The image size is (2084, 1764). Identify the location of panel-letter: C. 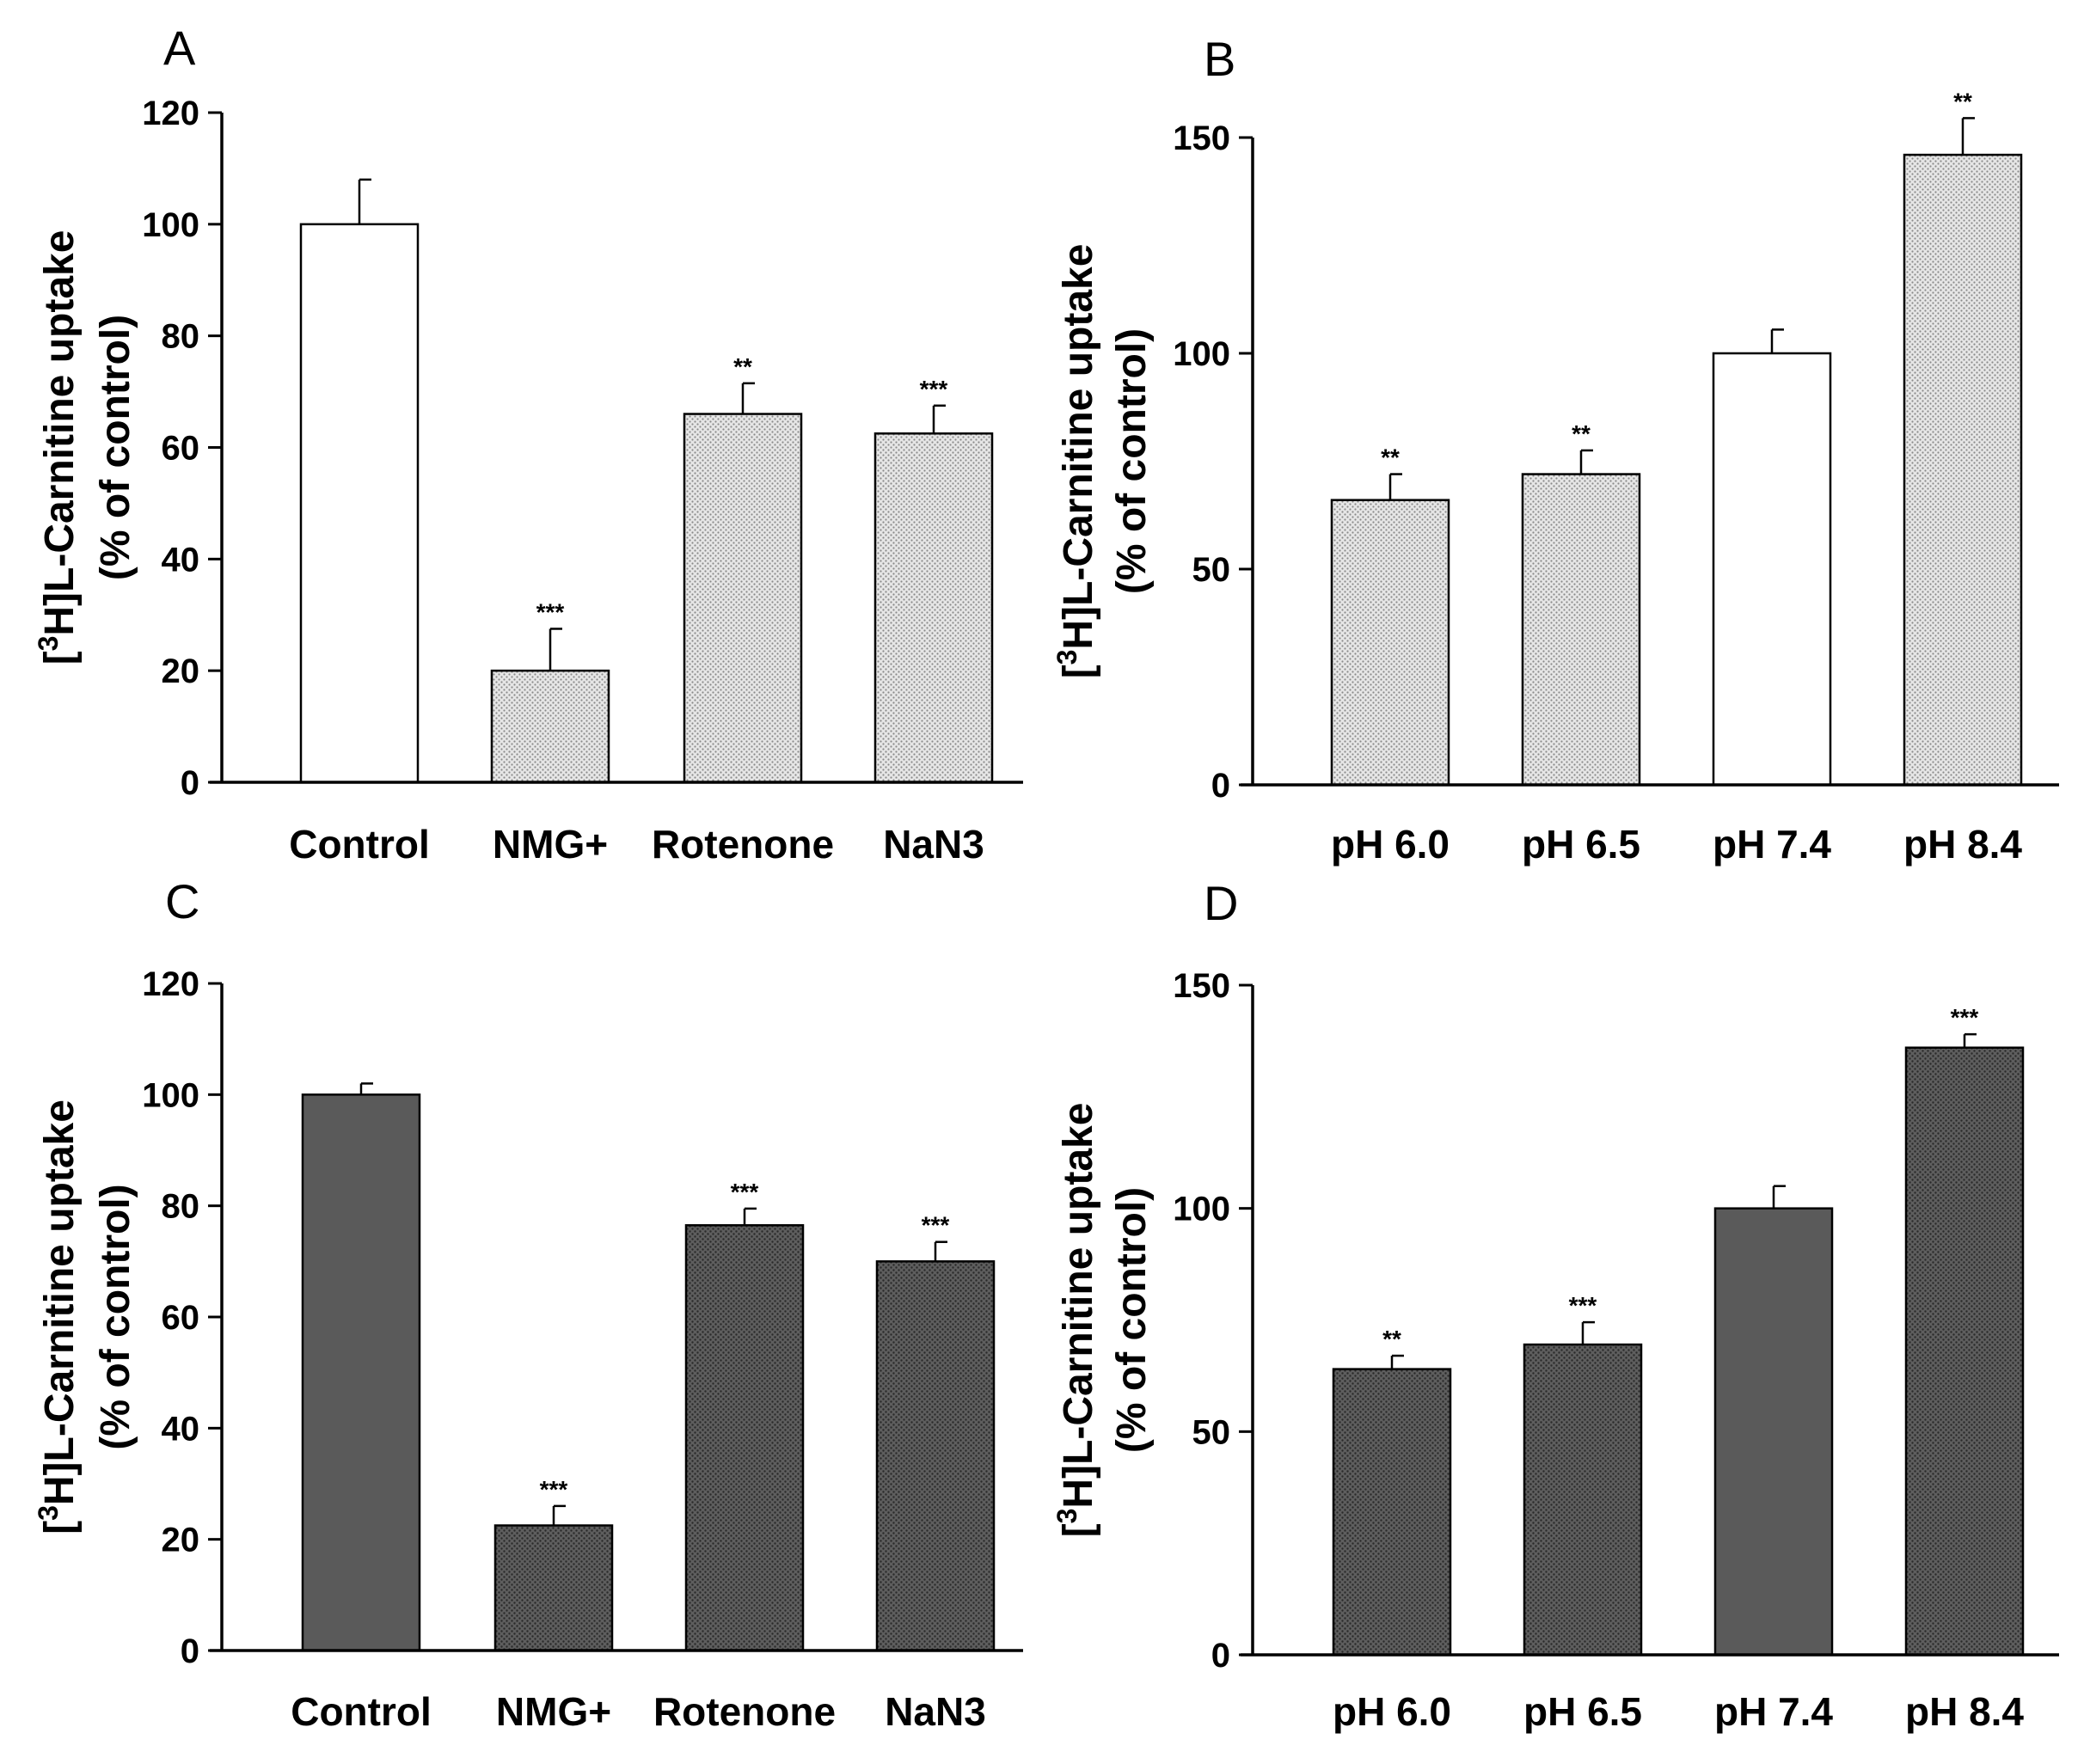
(182, 901).